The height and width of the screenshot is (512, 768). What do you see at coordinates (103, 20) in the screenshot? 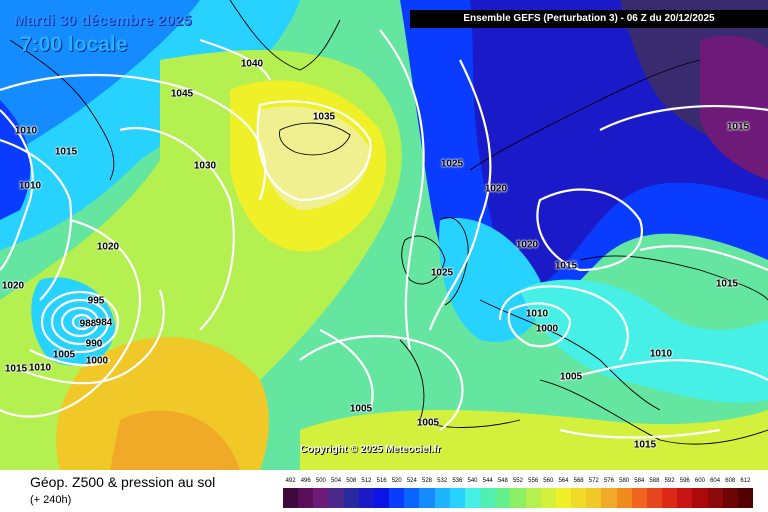
I see `date-label: Mardi 30 décembre 2025` at bounding box center [103, 20].